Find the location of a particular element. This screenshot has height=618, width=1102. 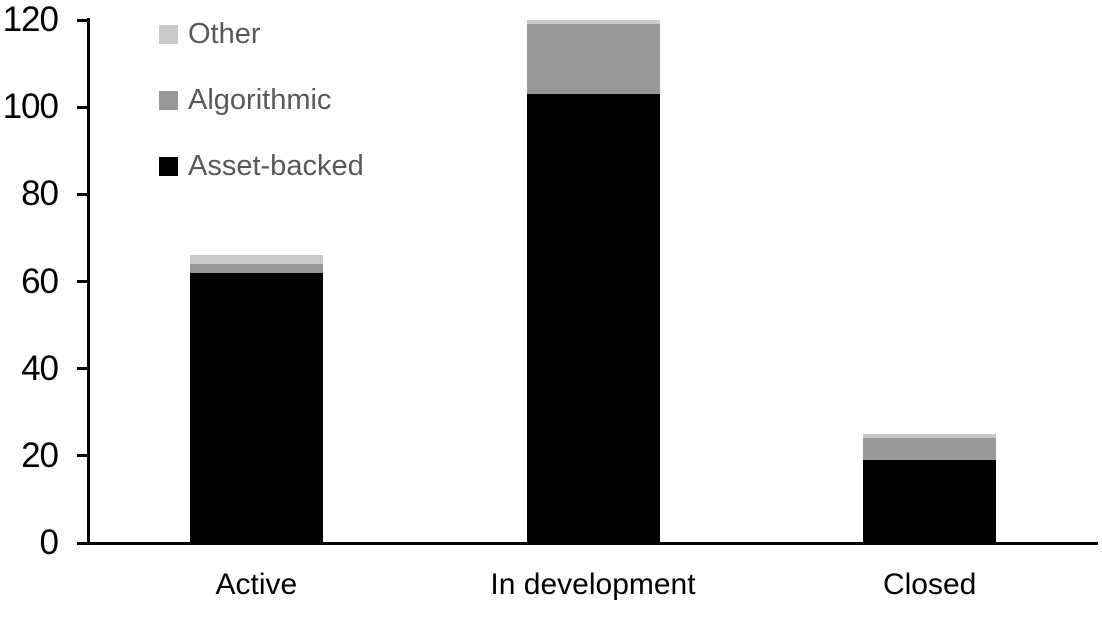

legend-item-asset-backed: Asset-backed is located at coordinates (261, 166).